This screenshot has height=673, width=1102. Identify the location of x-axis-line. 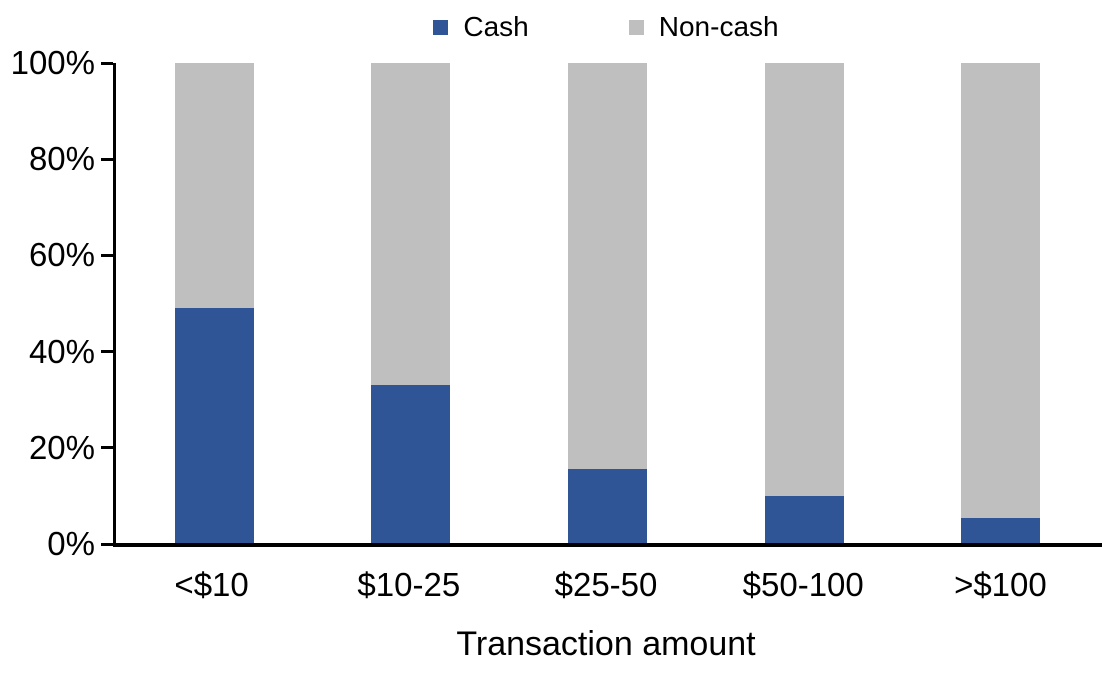
(607, 545).